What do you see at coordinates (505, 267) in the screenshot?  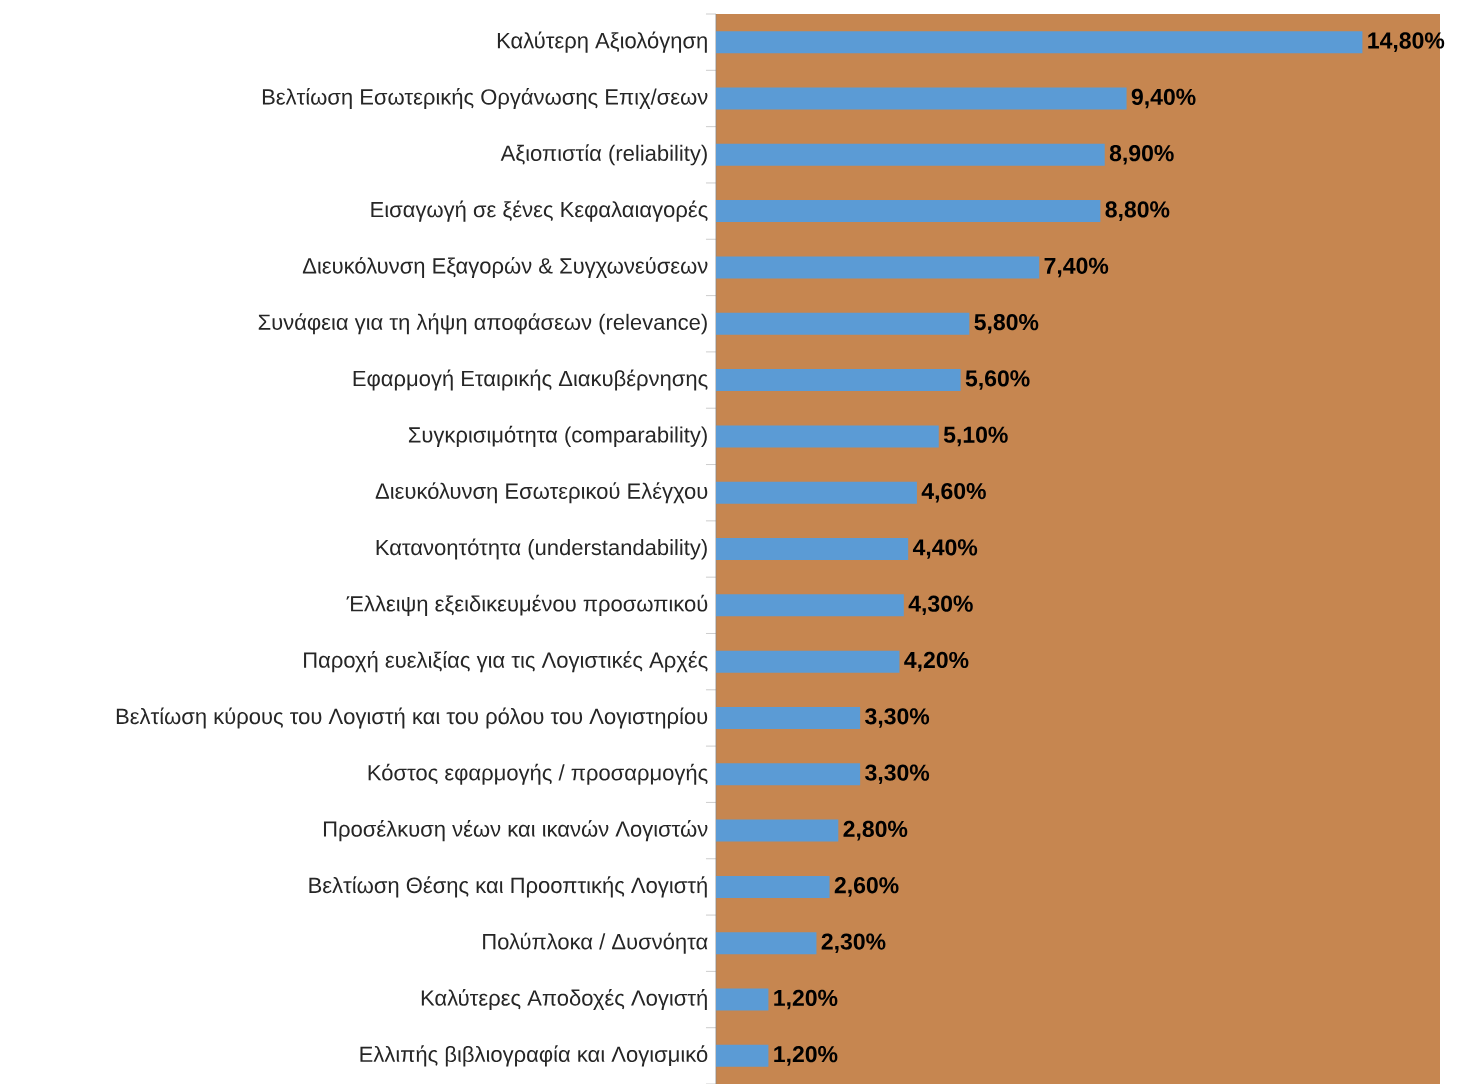 I see `y-tick-label: Διευκόλυνση Εξαγορών & Συγχωνεύσεων` at bounding box center [505, 267].